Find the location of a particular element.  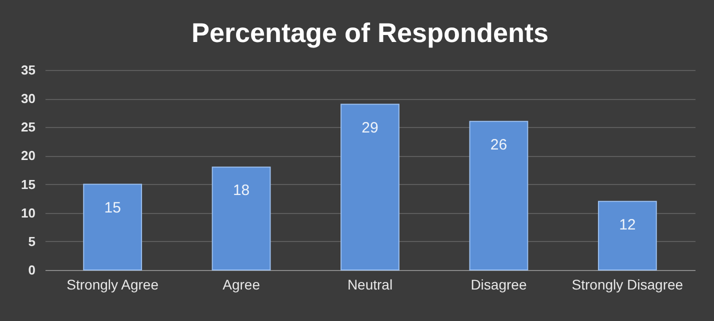

y-tick-label: 30 is located at coordinates (28, 98).